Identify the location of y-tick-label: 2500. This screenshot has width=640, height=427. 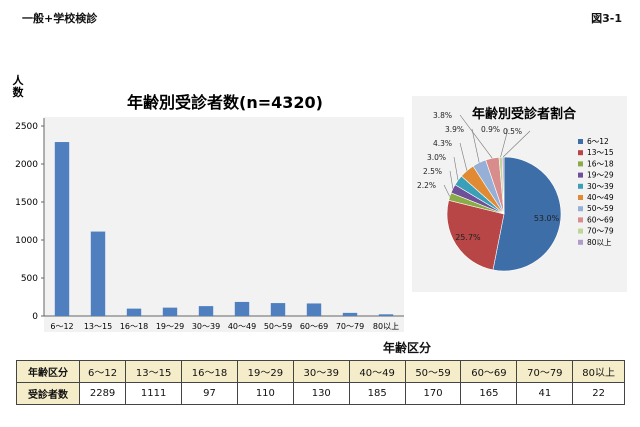
(26, 127).